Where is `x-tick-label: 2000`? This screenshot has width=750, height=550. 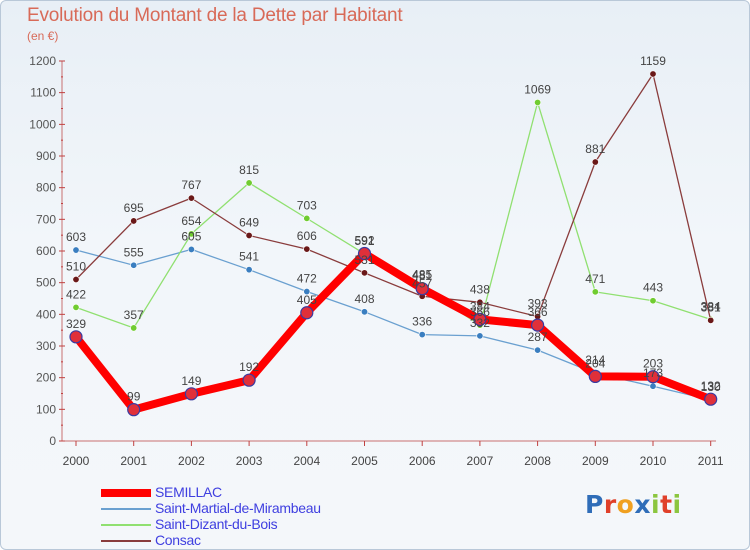 x-tick-label: 2000 is located at coordinates (76, 461).